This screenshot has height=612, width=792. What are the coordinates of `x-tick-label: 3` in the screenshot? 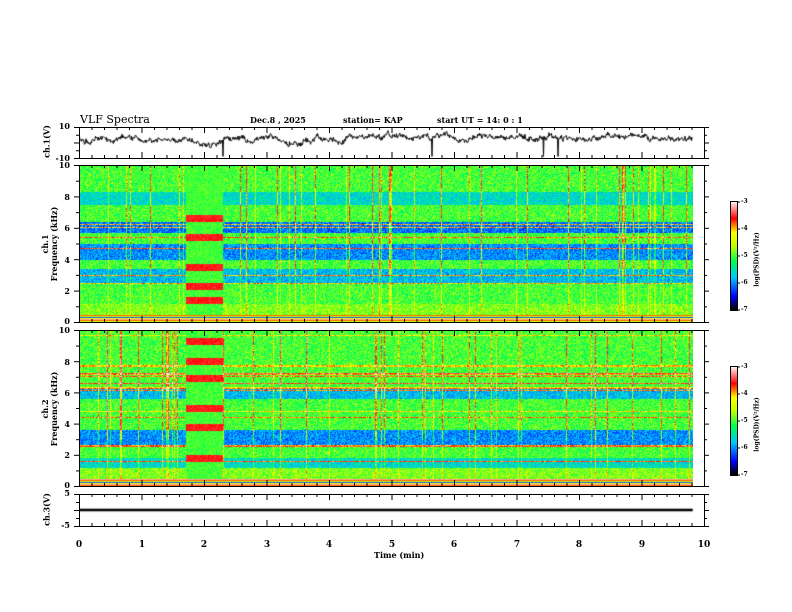 It's located at (267, 545).